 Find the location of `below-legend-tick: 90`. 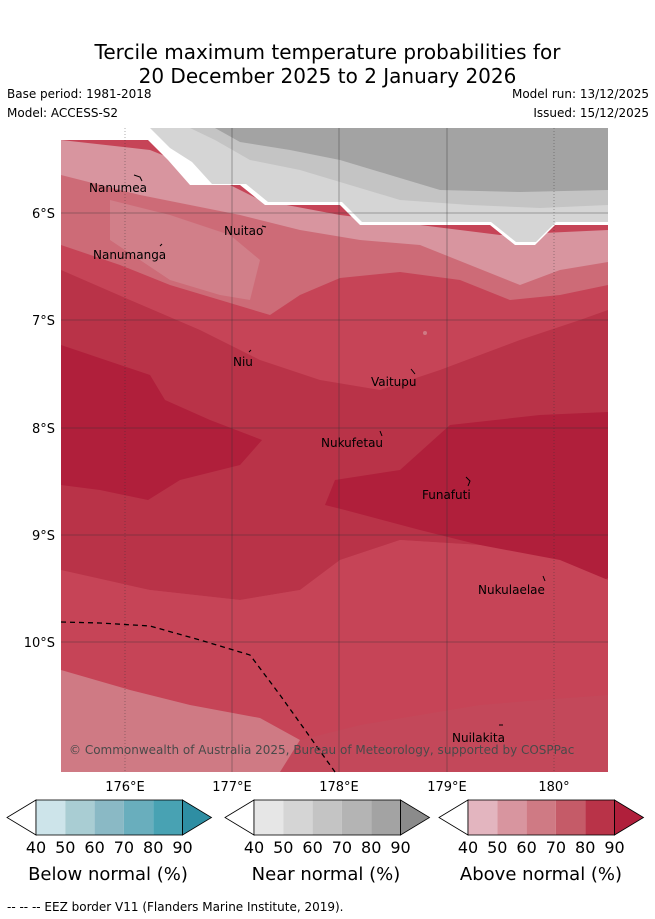

below-legend-tick: 90 is located at coordinates (182, 847).